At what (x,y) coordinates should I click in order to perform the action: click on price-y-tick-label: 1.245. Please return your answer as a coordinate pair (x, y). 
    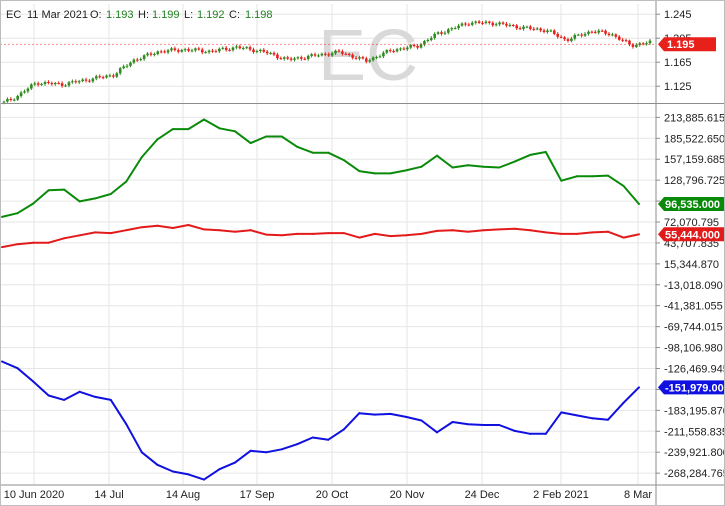
    Looking at the image, I should click on (678, 15).